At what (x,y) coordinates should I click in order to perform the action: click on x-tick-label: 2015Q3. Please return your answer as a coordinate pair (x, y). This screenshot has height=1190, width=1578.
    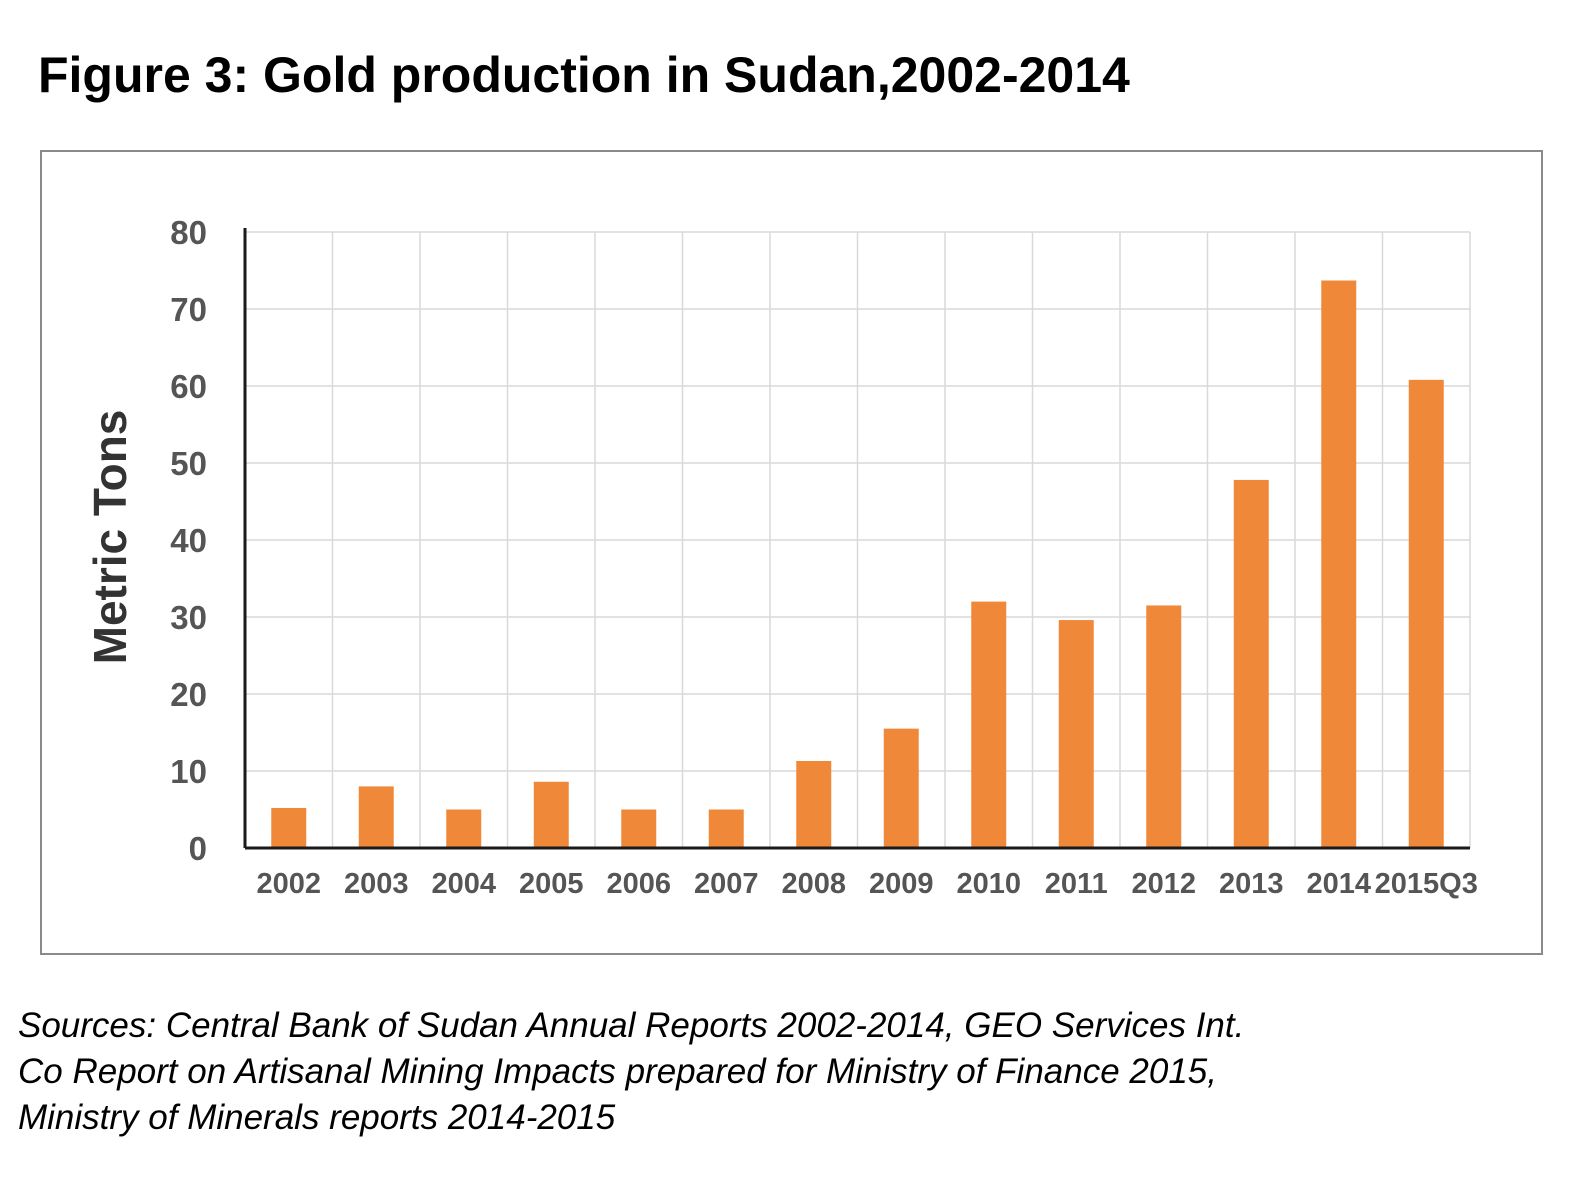
    Looking at the image, I should click on (1426, 884).